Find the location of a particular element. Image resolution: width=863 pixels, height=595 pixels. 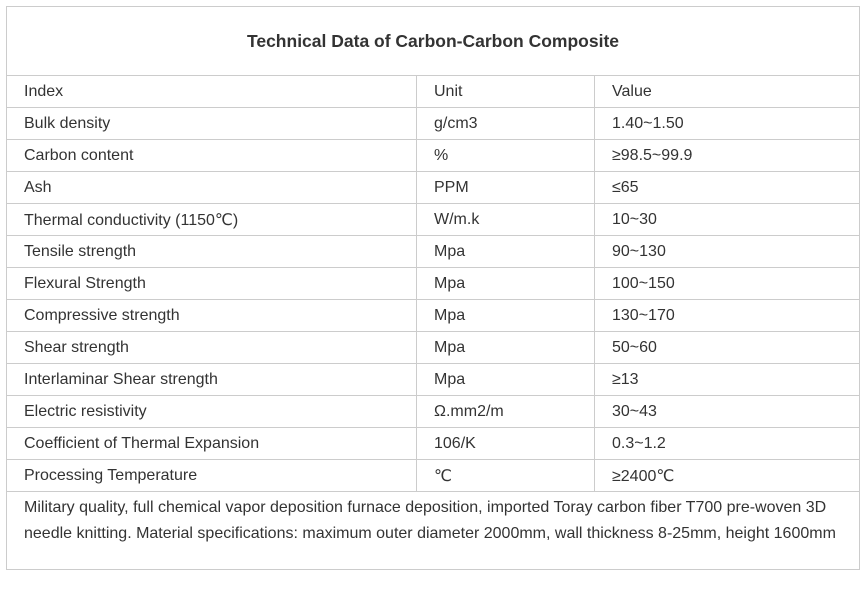

row-index-cell: Bulk density is located at coordinates (211, 123).